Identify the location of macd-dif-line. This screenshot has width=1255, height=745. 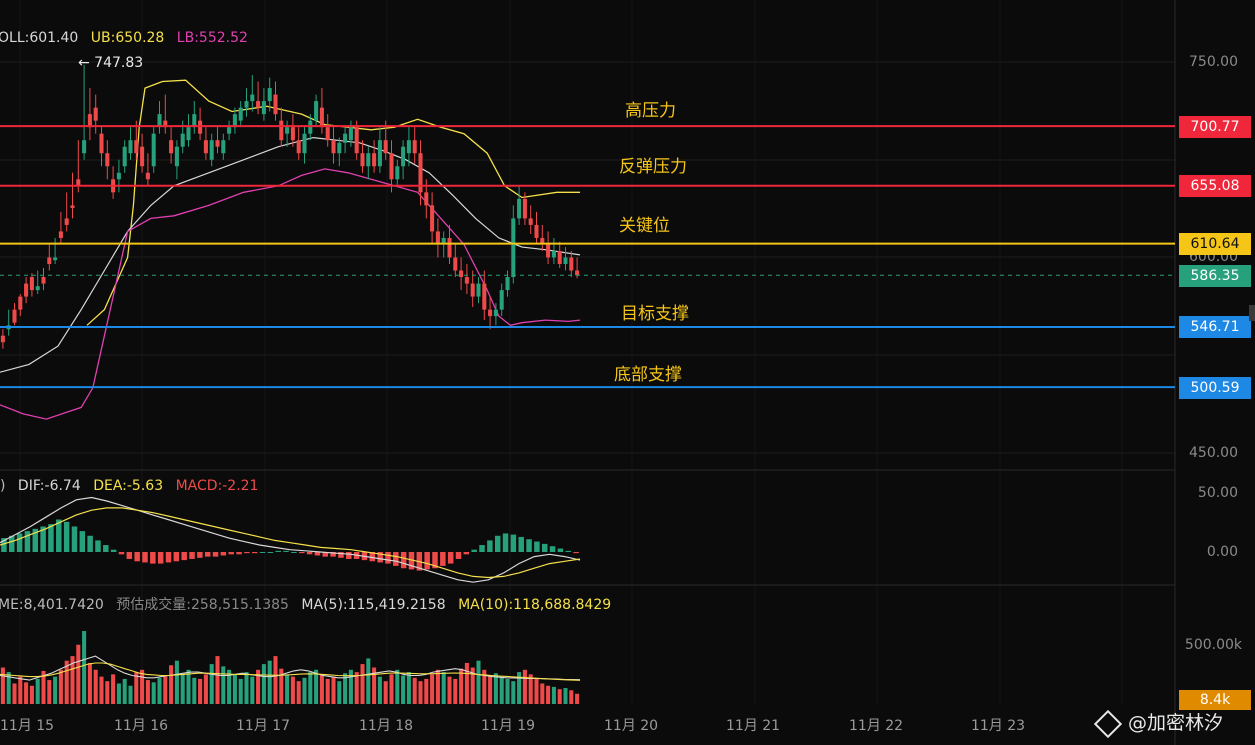
(290, 539).